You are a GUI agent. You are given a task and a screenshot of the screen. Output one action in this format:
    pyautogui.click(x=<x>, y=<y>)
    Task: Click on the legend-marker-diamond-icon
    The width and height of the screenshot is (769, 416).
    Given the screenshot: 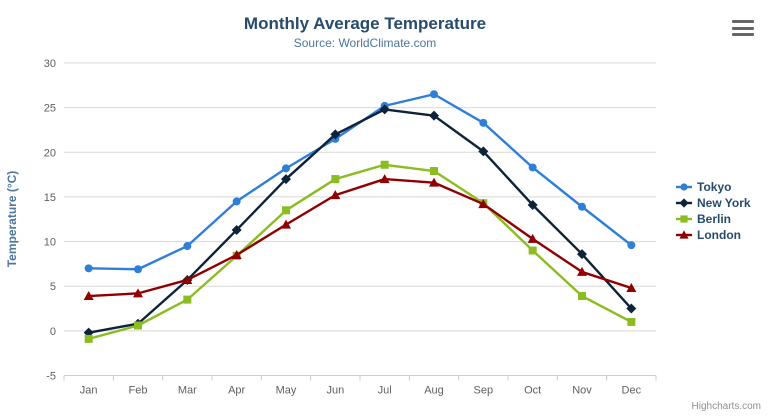 What is the action you would take?
    pyautogui.click(x=684, y=203)
    